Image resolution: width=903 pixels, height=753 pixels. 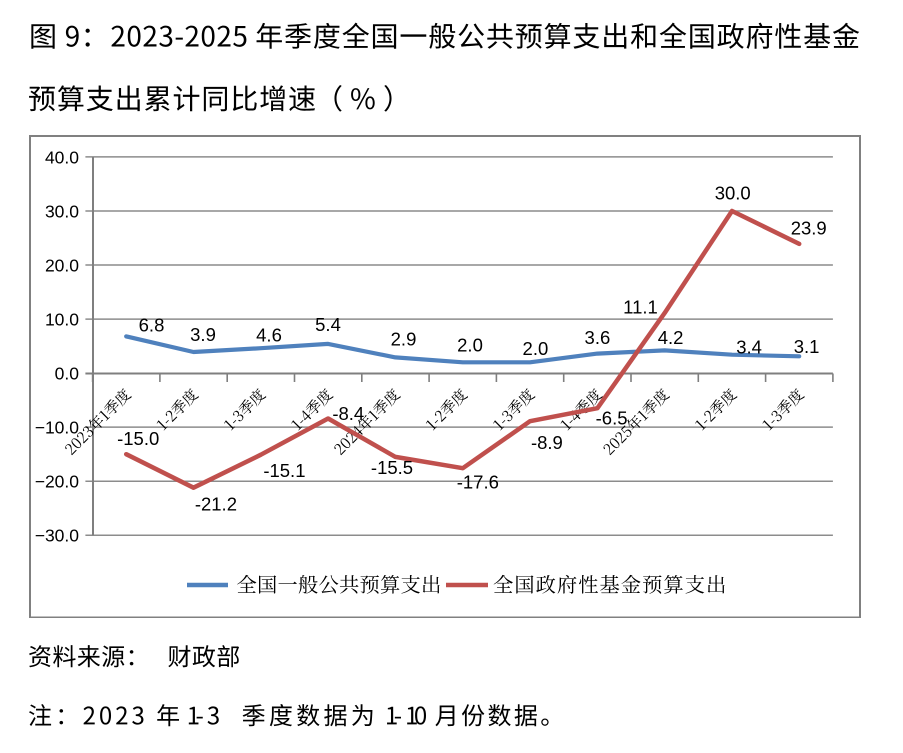 I want to click on svg-text: -15.1, so click(x=284, y=470).